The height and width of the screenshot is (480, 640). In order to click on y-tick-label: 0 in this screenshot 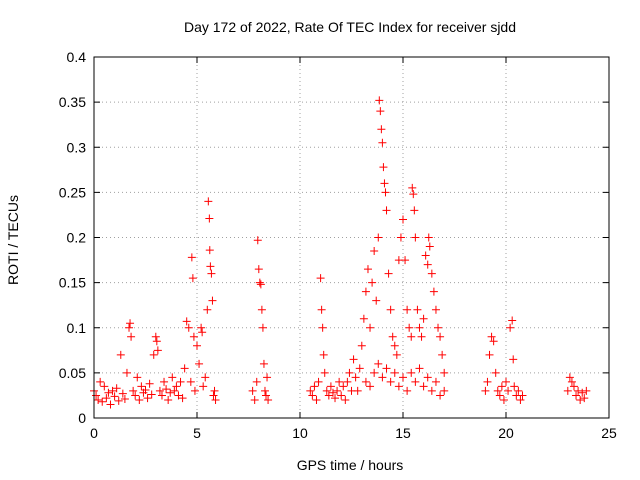, I will do `click(82, 418)`.